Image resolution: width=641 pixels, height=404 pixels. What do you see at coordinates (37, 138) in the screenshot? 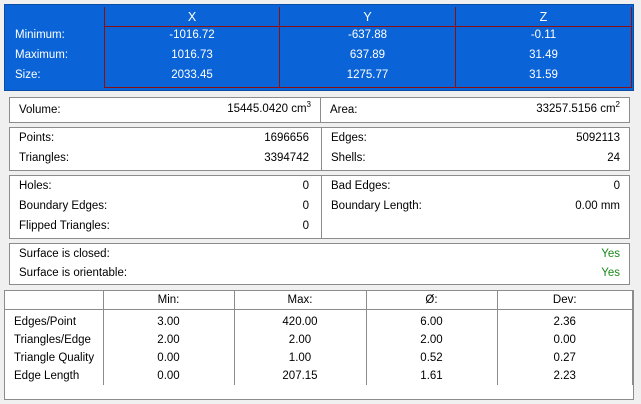
I see `points-label: Points:` at bounding box center [37, 138].